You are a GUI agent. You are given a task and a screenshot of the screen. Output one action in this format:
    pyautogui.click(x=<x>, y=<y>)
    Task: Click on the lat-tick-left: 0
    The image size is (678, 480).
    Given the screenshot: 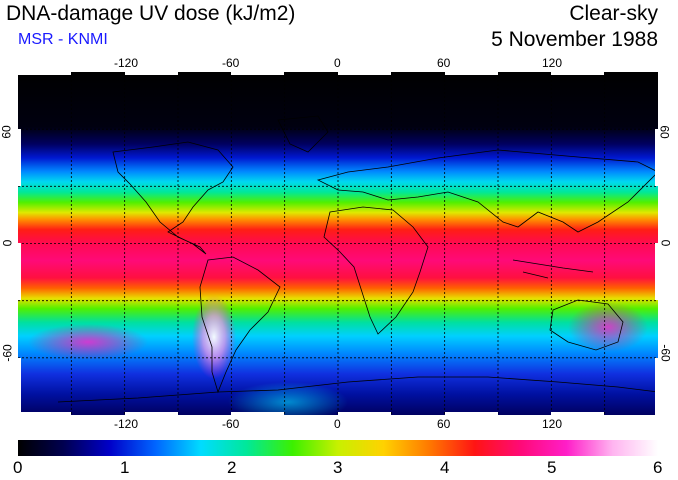 What is the action you would take?
    pyautogui.click(x=7, y=243)
    